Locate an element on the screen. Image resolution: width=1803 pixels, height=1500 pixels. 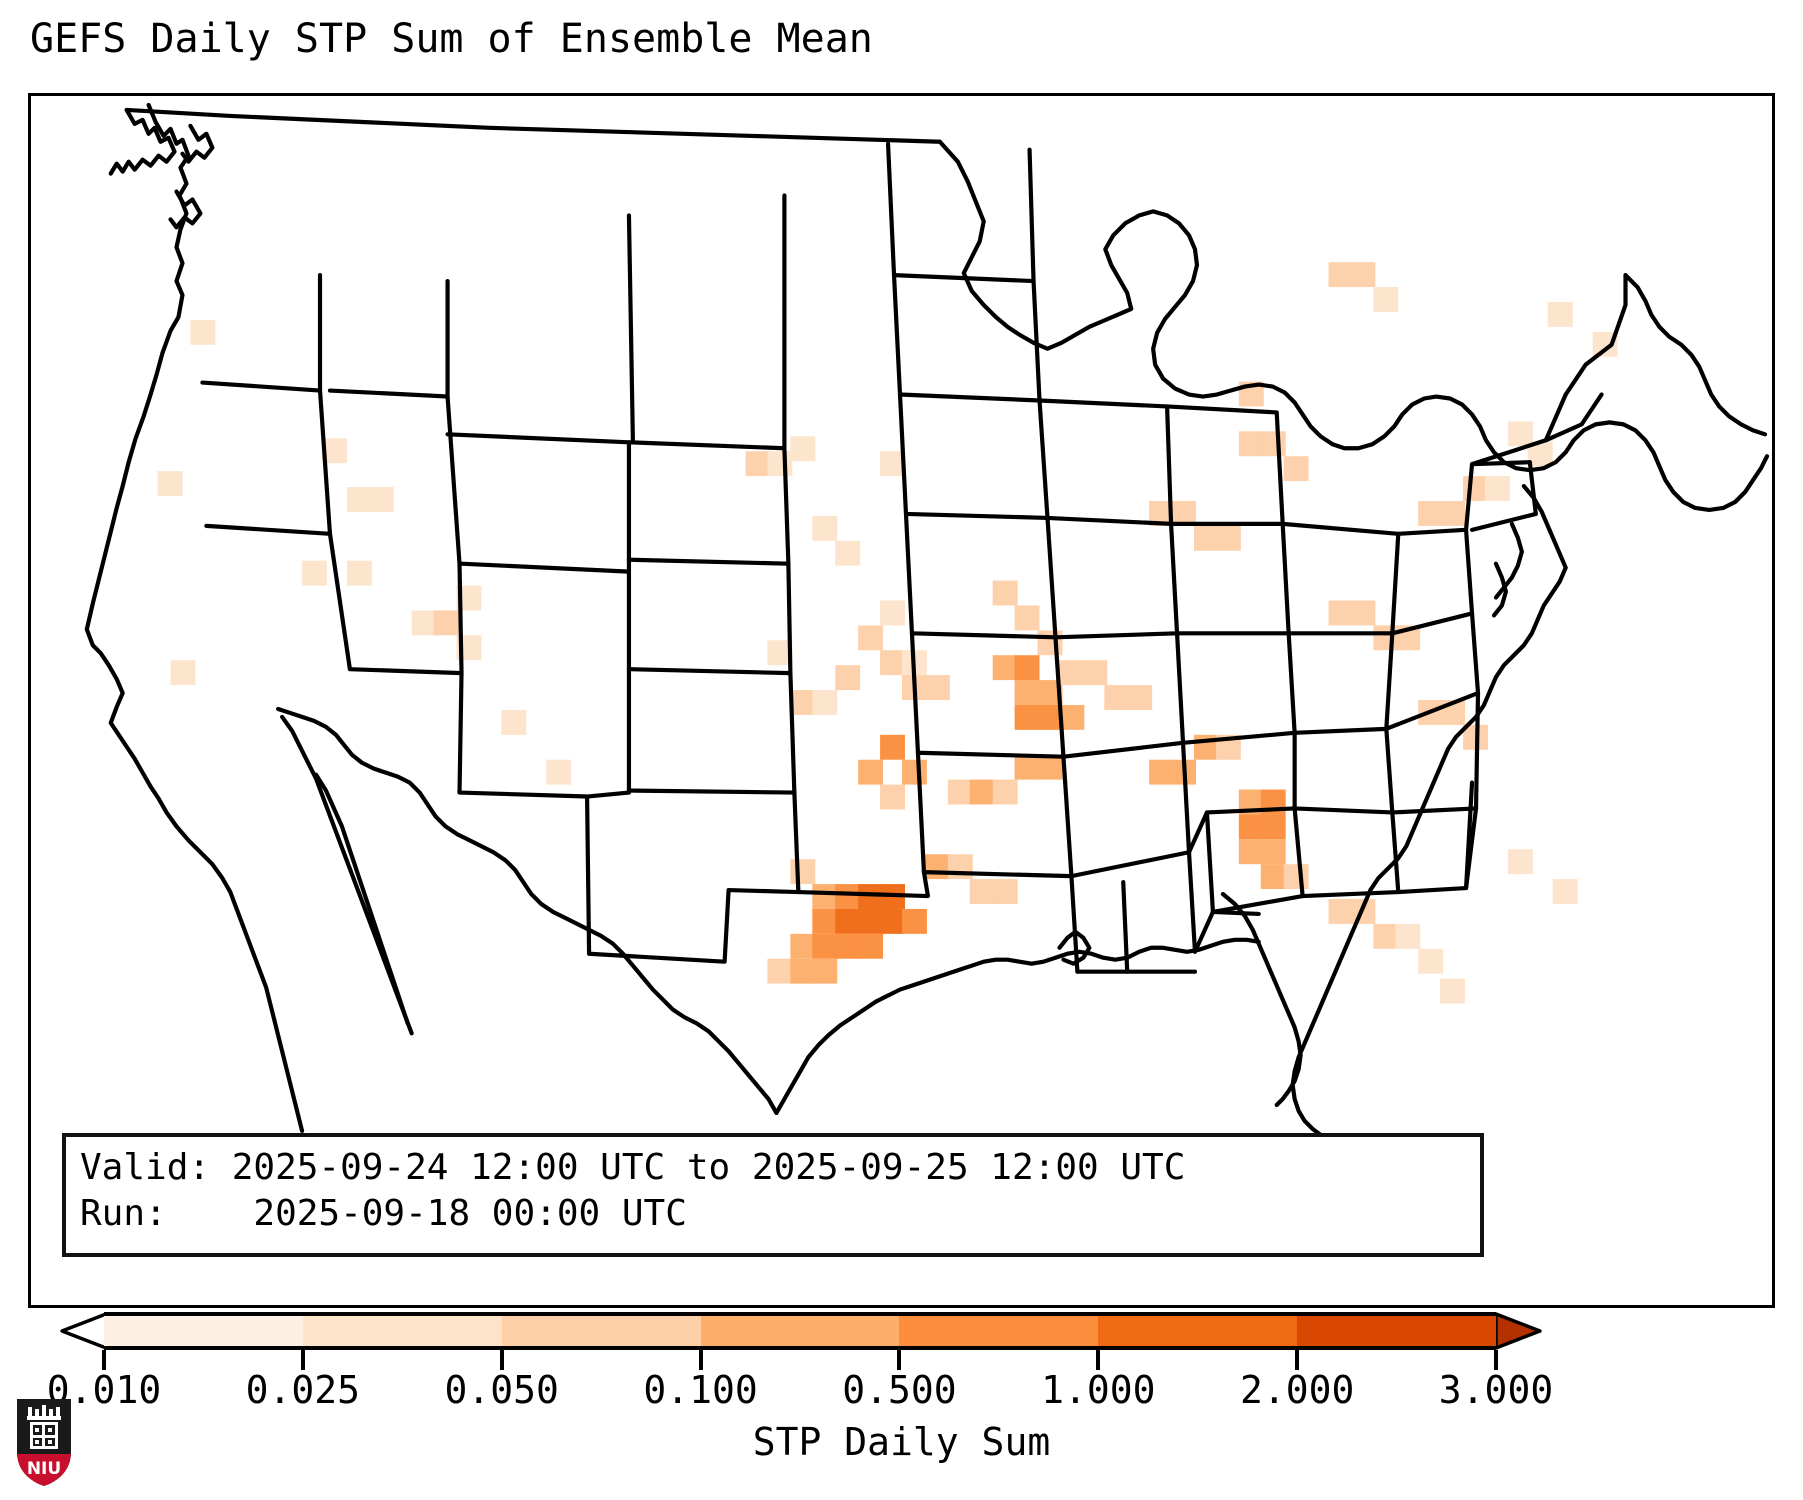
niu-logo-text: NIU is located at coordinates (44, 1469).